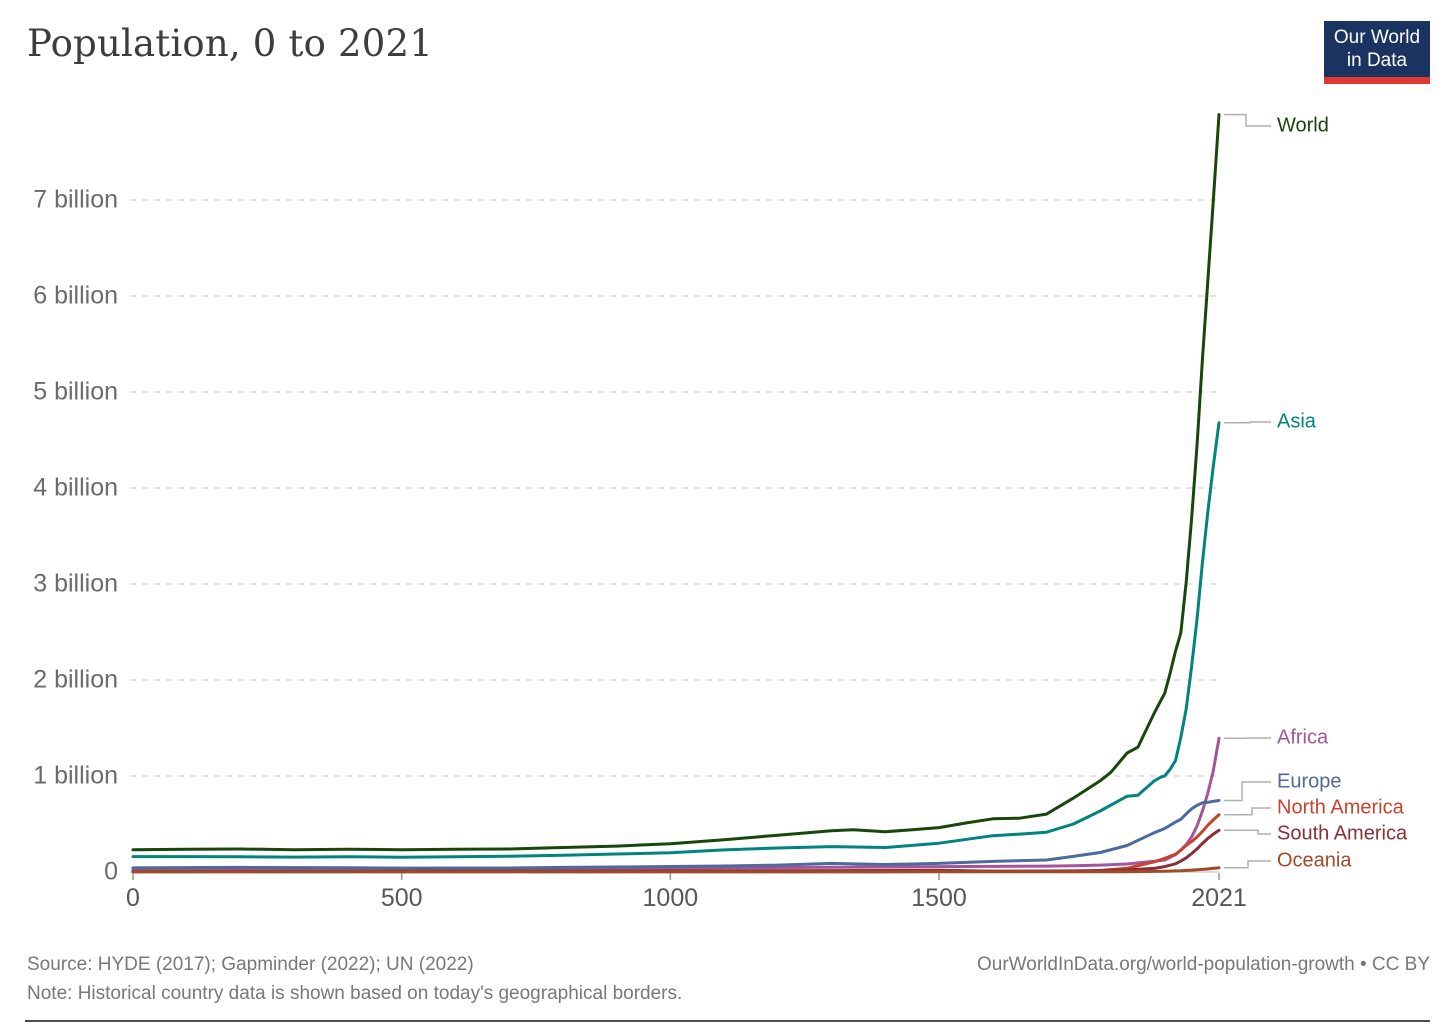 Image resolution: width=1456 pixels, height=1028 pixels. Describe the element at coordinates (1247, 832) in the screenshot. I see `label-connector-south-america` at that location.